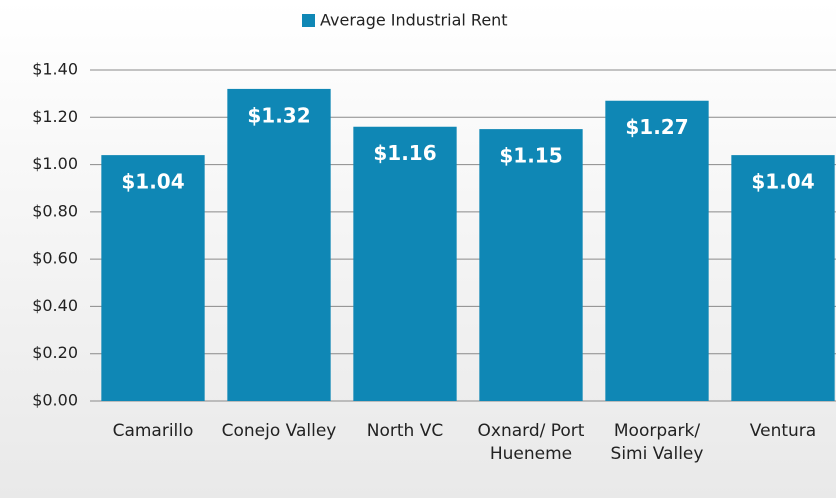  What do you see at coordinates (55, 258) in the screenshot?
I see `y-tick-label: $0.60` at bounding box center [55, 258].